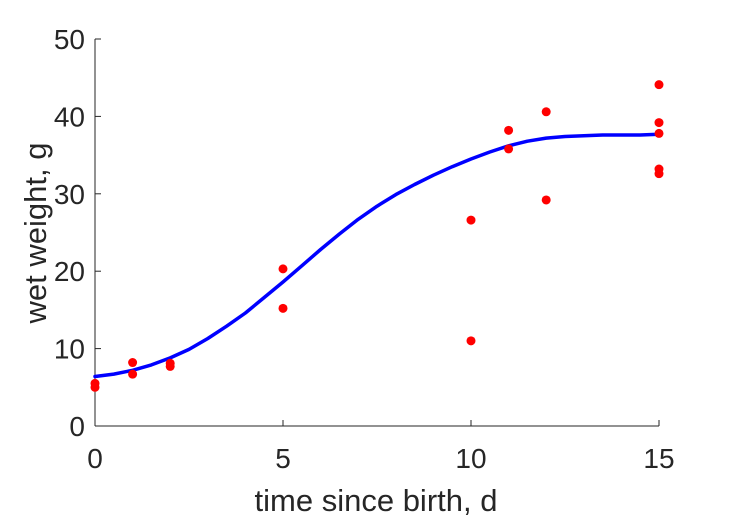  I want to click on y-tick-label: 20, so click(69, 271).